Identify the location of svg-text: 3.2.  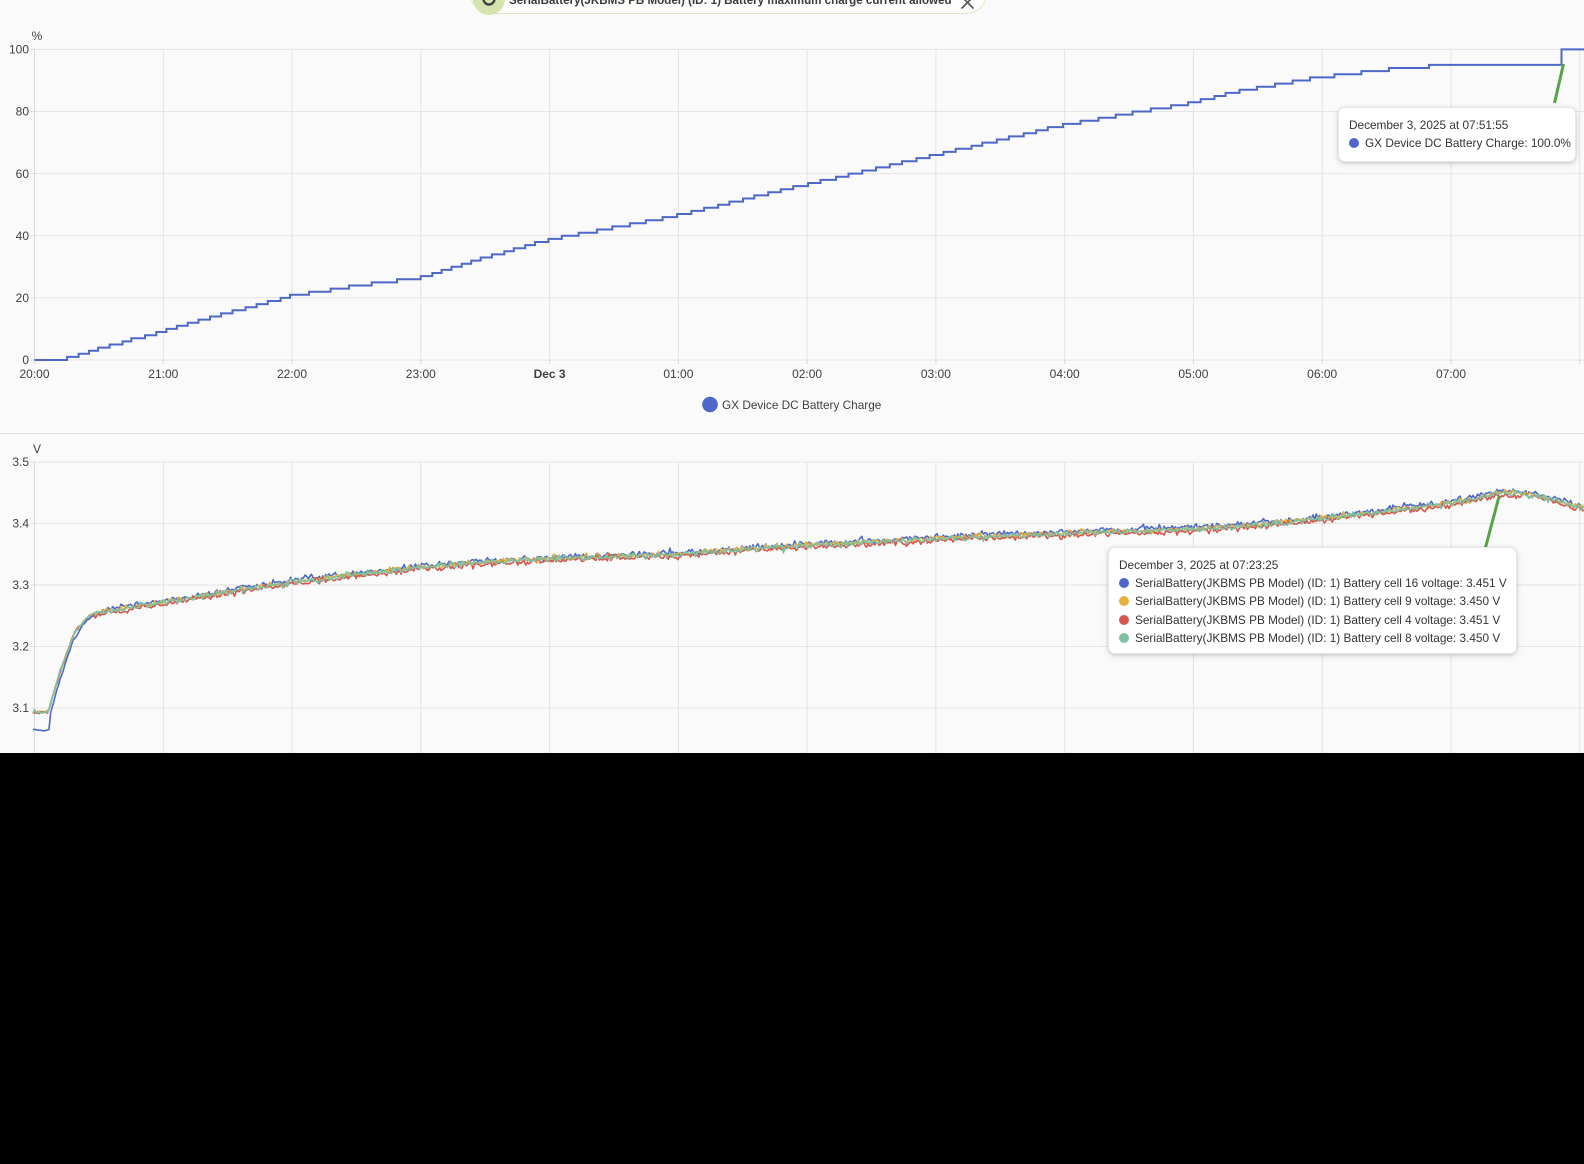
(20, 647).